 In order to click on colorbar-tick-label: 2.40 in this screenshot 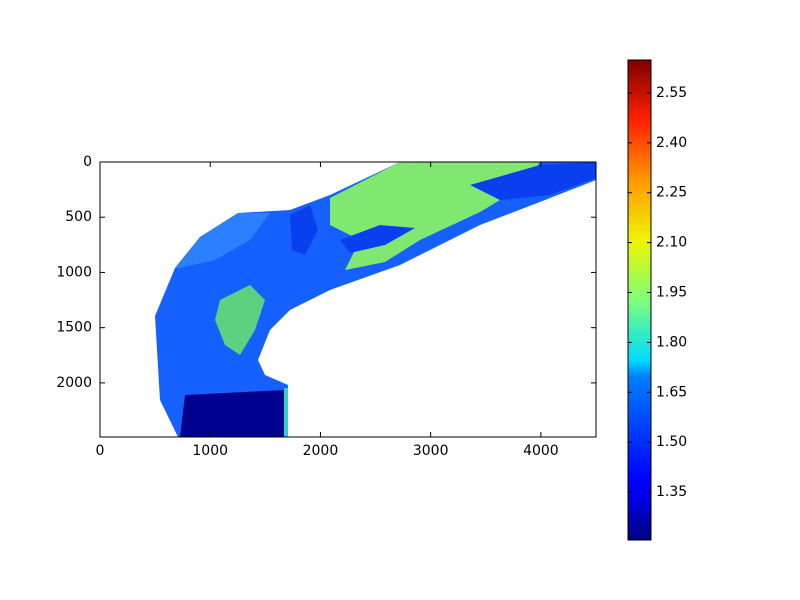, I will do `click(671, 143)`.